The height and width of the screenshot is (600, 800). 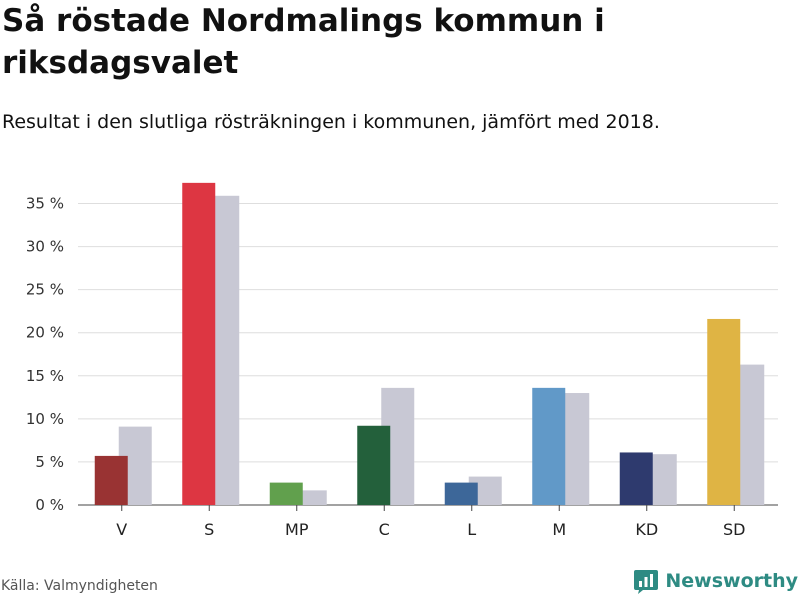 I want to click on x-tick-label: MP, so click(x=297, y=529).